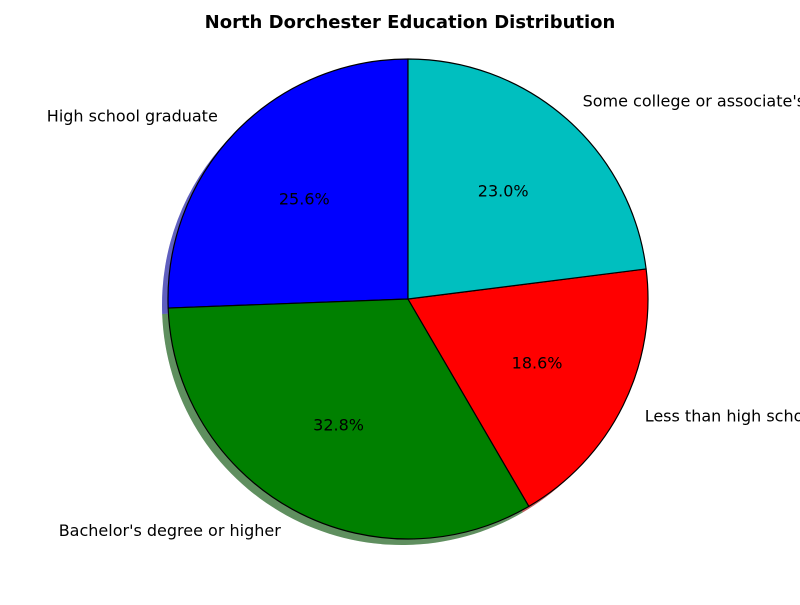 The width and height of the screenshot is (800, 605). Describe the element at coordinates (288, 183) in the screenshot. I see `pie-slice-high-school-graduate` at that location.